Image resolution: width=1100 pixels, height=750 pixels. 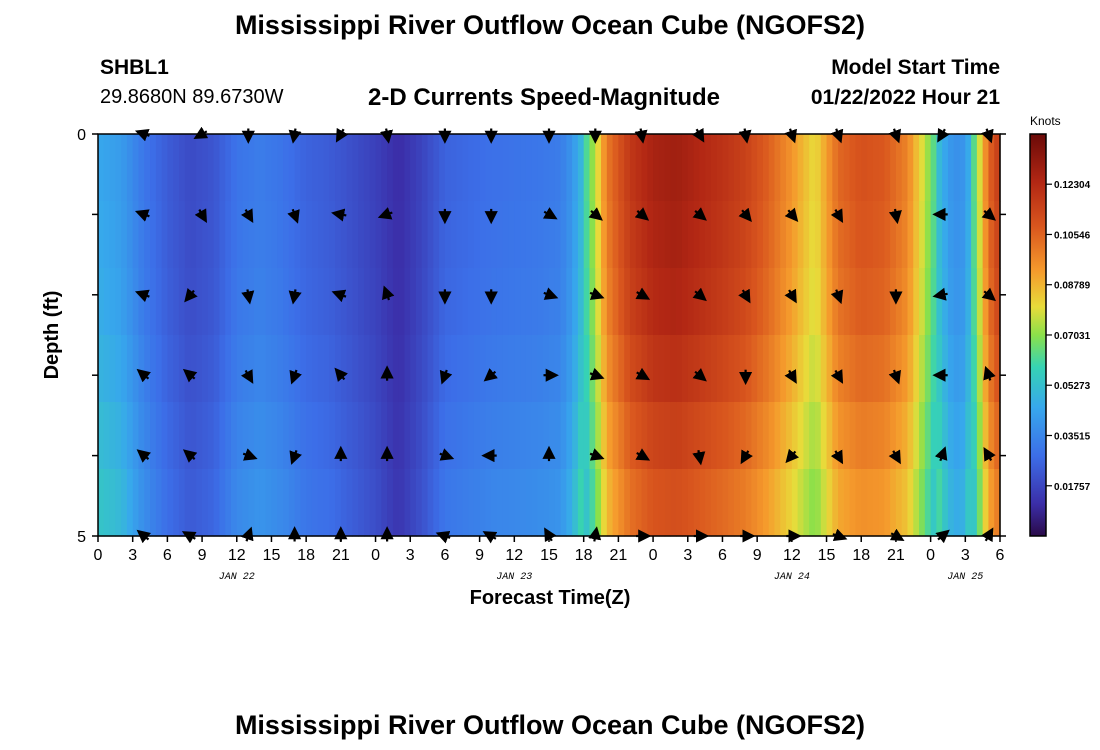 What do you see at coordinates (81, 537) in the screenshot?
I see `y-tick-label: 5` at bounding box center [81, 537].